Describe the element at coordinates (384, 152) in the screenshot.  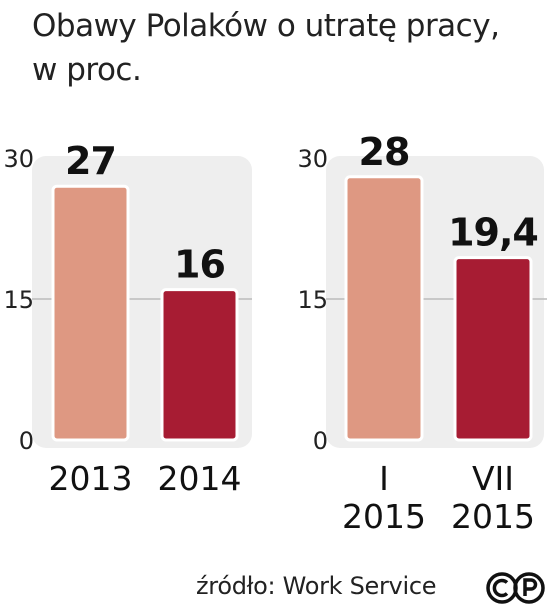
I see `value-label: 28` at that location.